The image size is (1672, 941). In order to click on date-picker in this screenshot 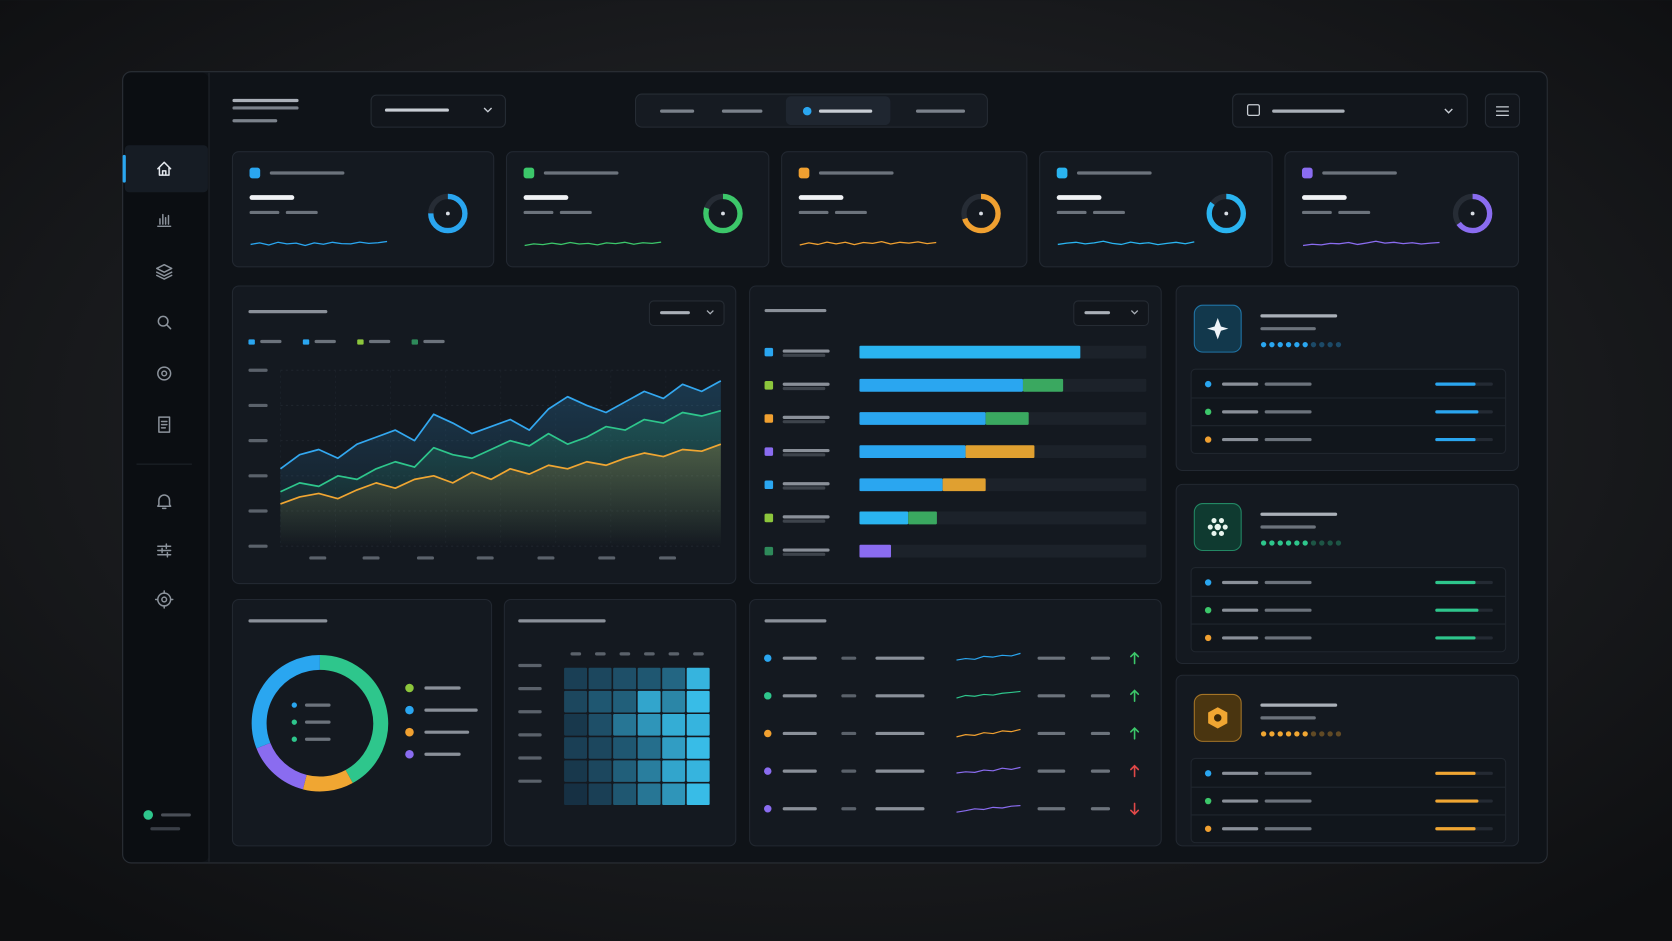, I will do `click(1350, 110)`.